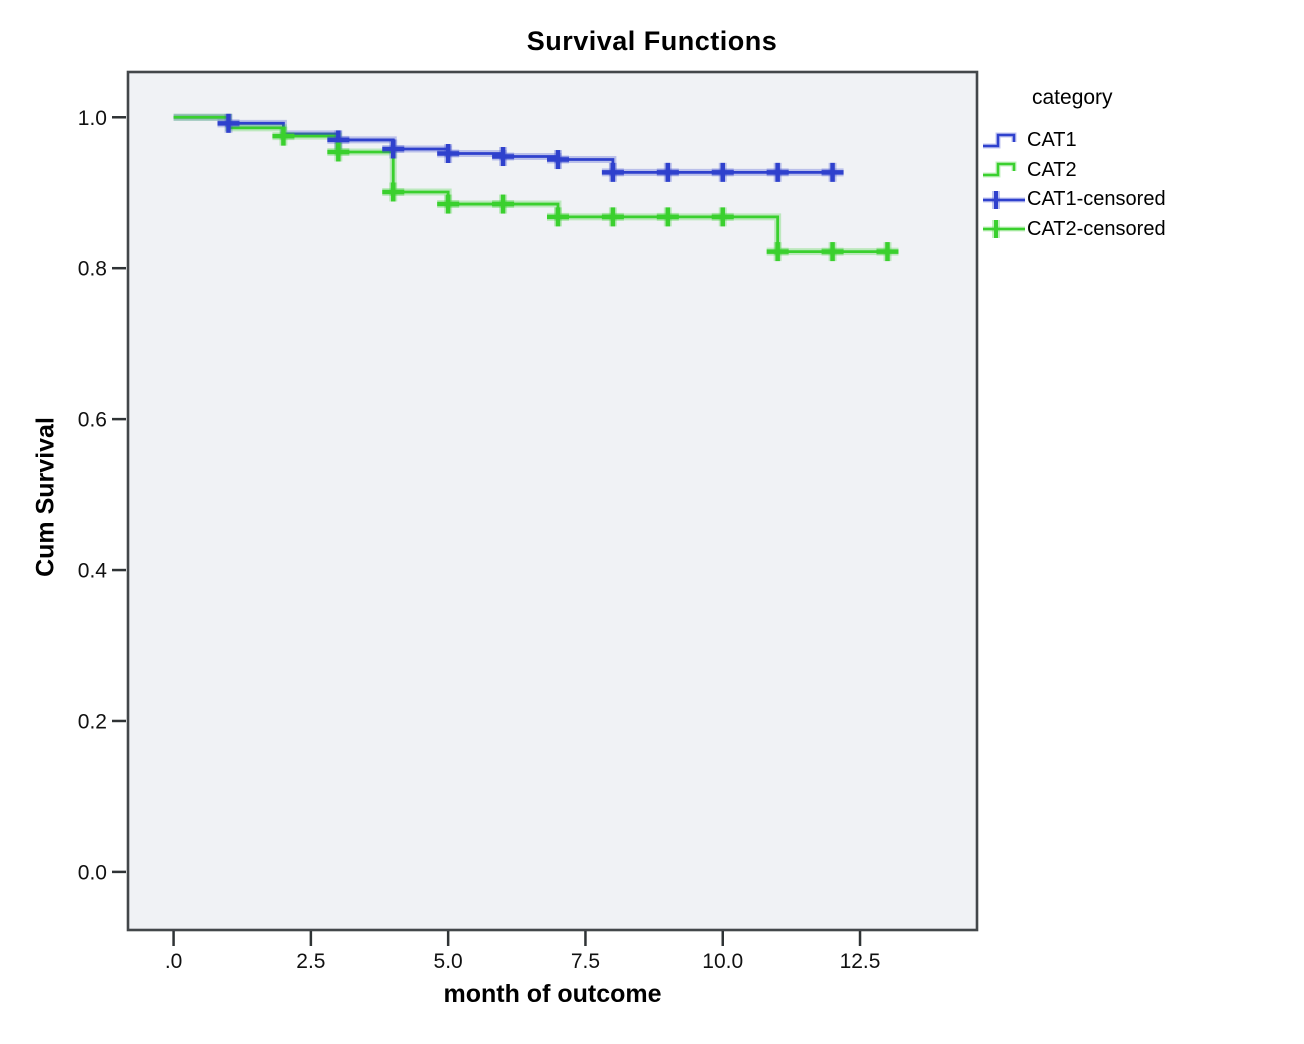 The image size is (1304, 1044). What do you see at coordinates (174, 961) in the screenshot?
I see `x-tick-label: .0` at bounding box center [174, 961].